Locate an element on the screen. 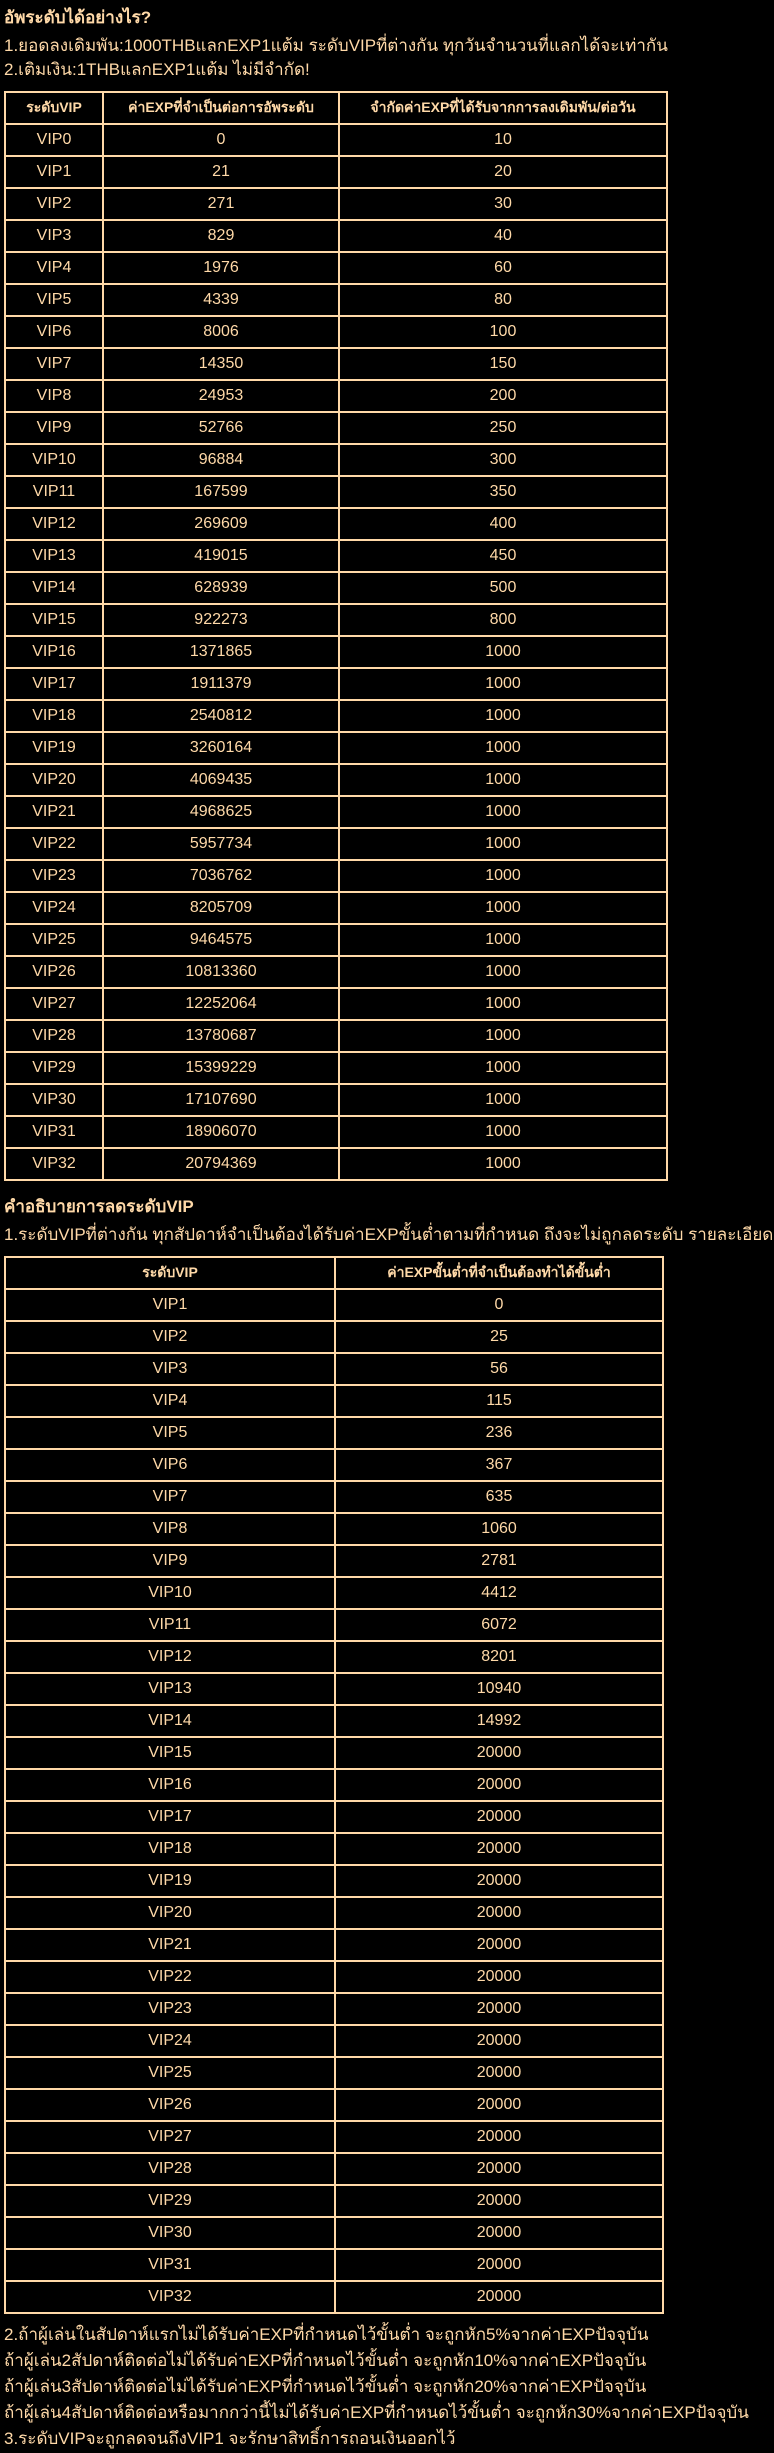 The width and height of the screenshot is (774, 2453). min-weekly-exp-cell: 236 is located at coordinates (499, 1433).